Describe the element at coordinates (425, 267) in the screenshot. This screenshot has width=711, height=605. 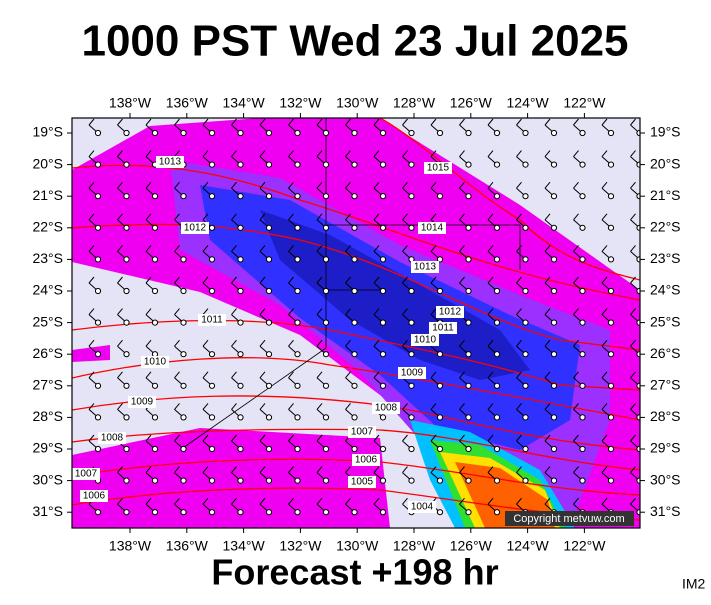
I see `isobar-label: 1013` at that location.